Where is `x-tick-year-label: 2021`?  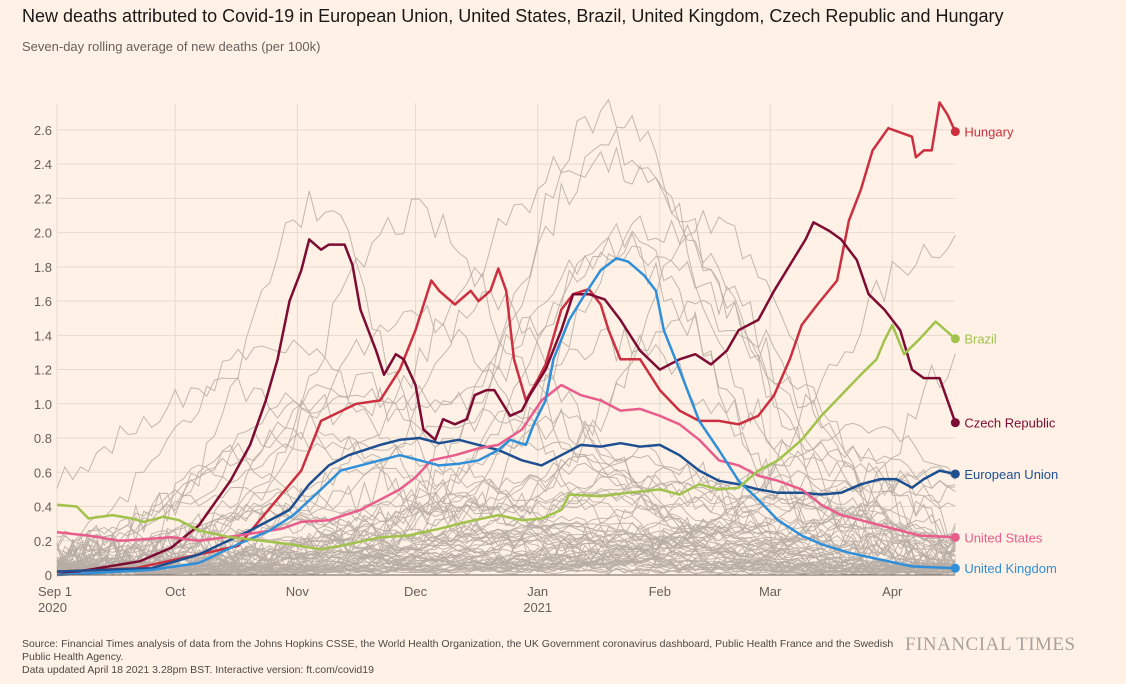
x-tick-year-label: 2021 is located at coordinates (537, 607).